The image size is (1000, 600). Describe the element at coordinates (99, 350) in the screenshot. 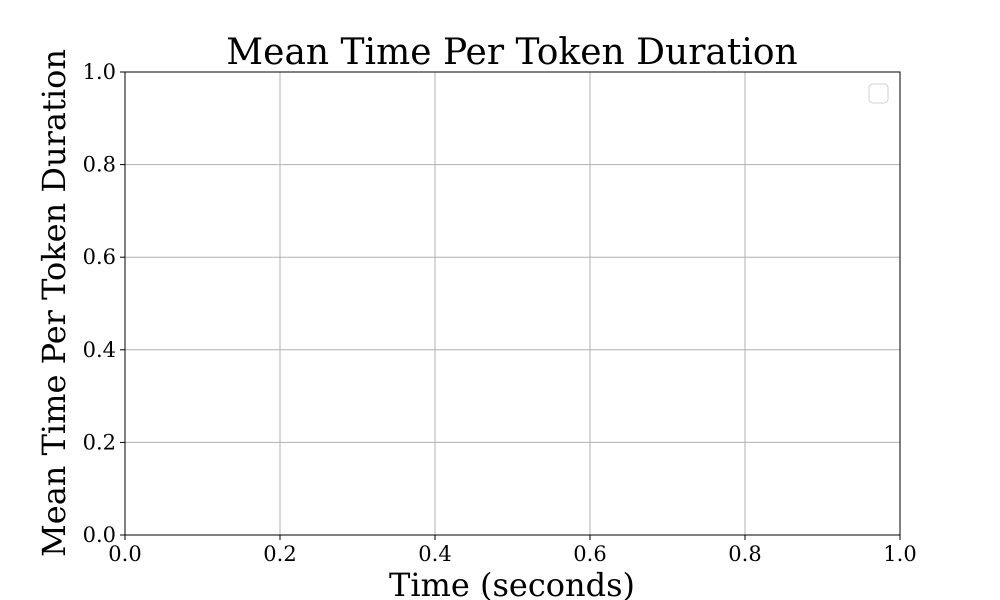

I see `y-tick-label: 0.4` at that location.